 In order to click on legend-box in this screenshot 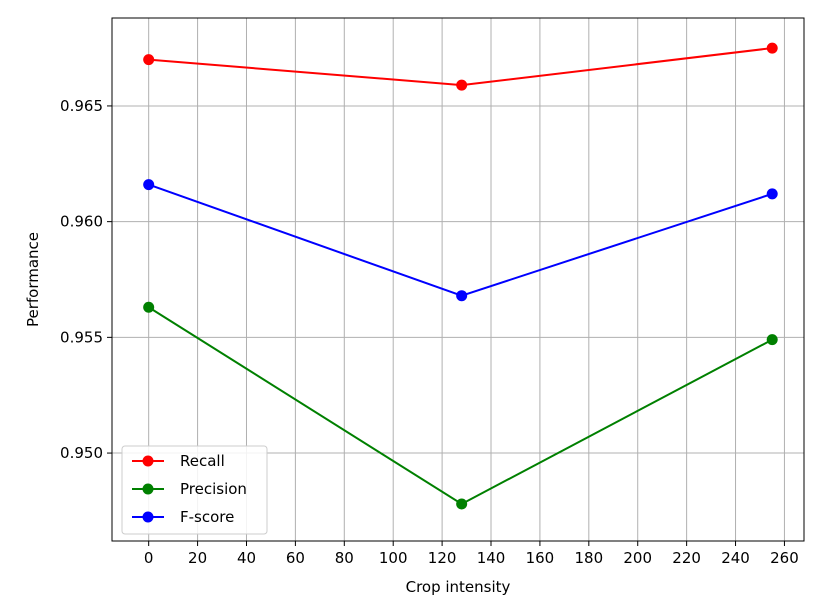, I will do `click(194, 490)`.